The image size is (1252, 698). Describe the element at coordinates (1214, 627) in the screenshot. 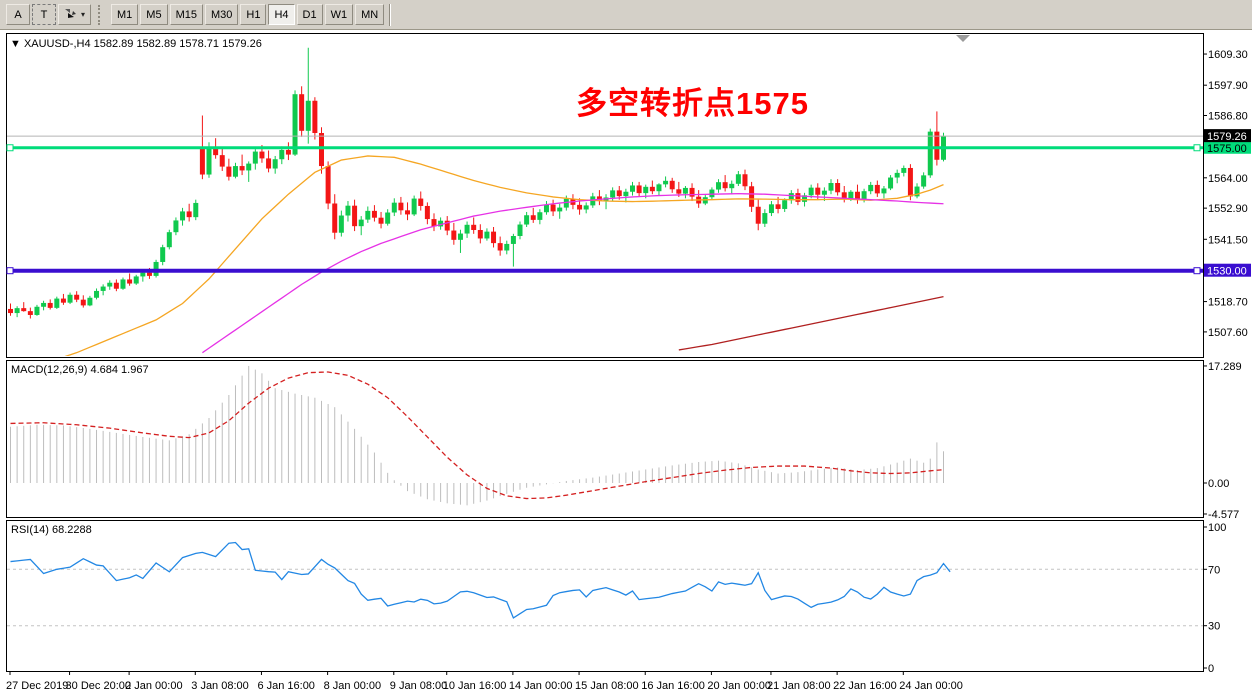

I see `rsi-axis-label: 30` at that location.